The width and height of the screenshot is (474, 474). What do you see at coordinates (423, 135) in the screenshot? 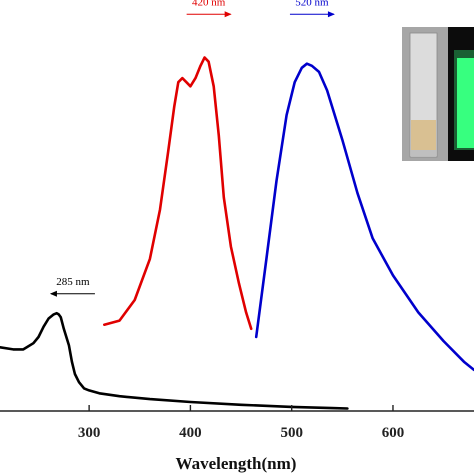
I see `cuvette-daylight-liquid` at bounding box center [423, 135].